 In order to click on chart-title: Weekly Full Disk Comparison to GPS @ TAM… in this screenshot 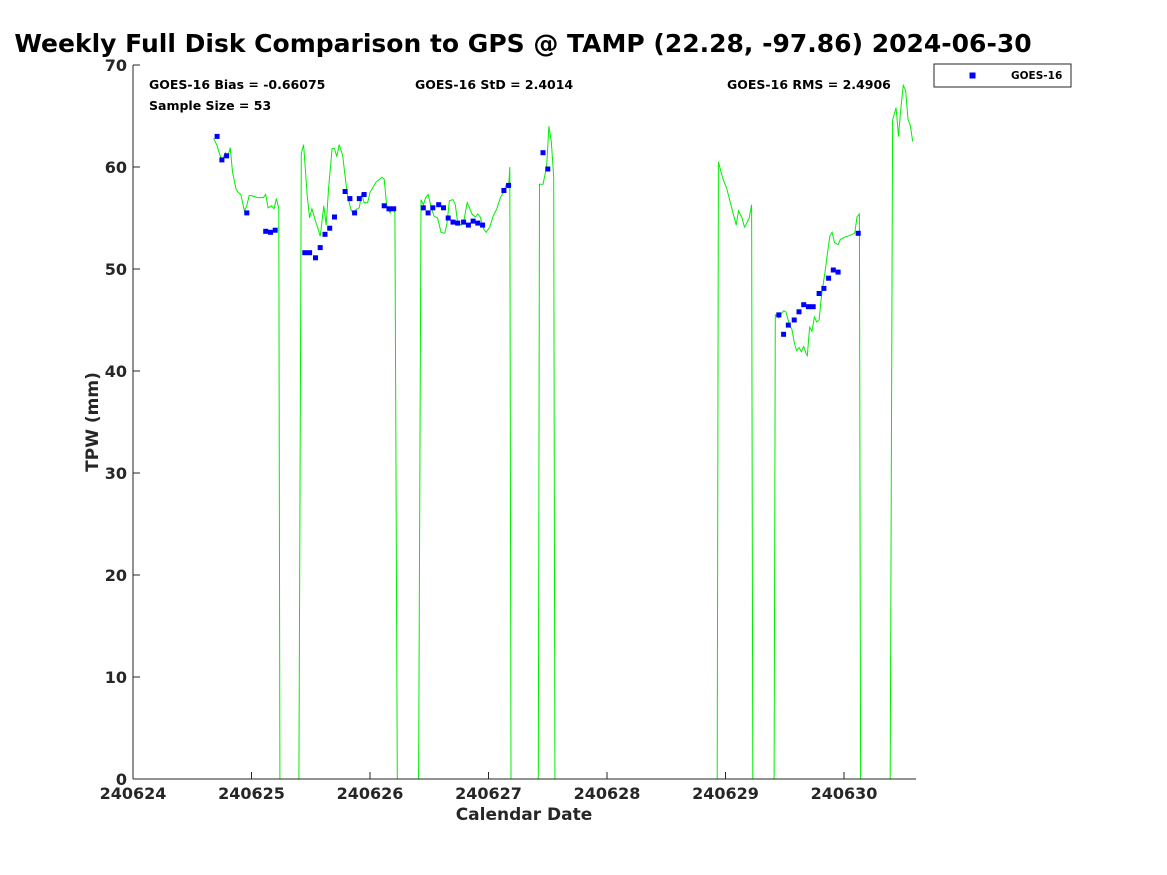, I will do `click(522, 43)`.